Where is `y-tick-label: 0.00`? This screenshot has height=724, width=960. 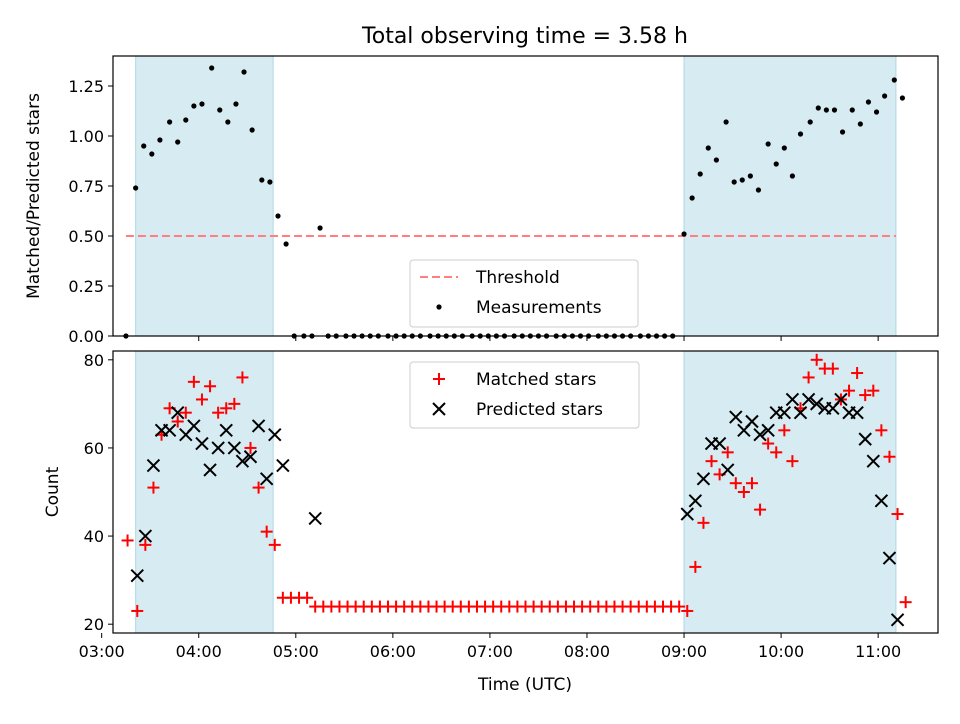
y-tick-label: 0.00 is located at coordinates (86, 336).